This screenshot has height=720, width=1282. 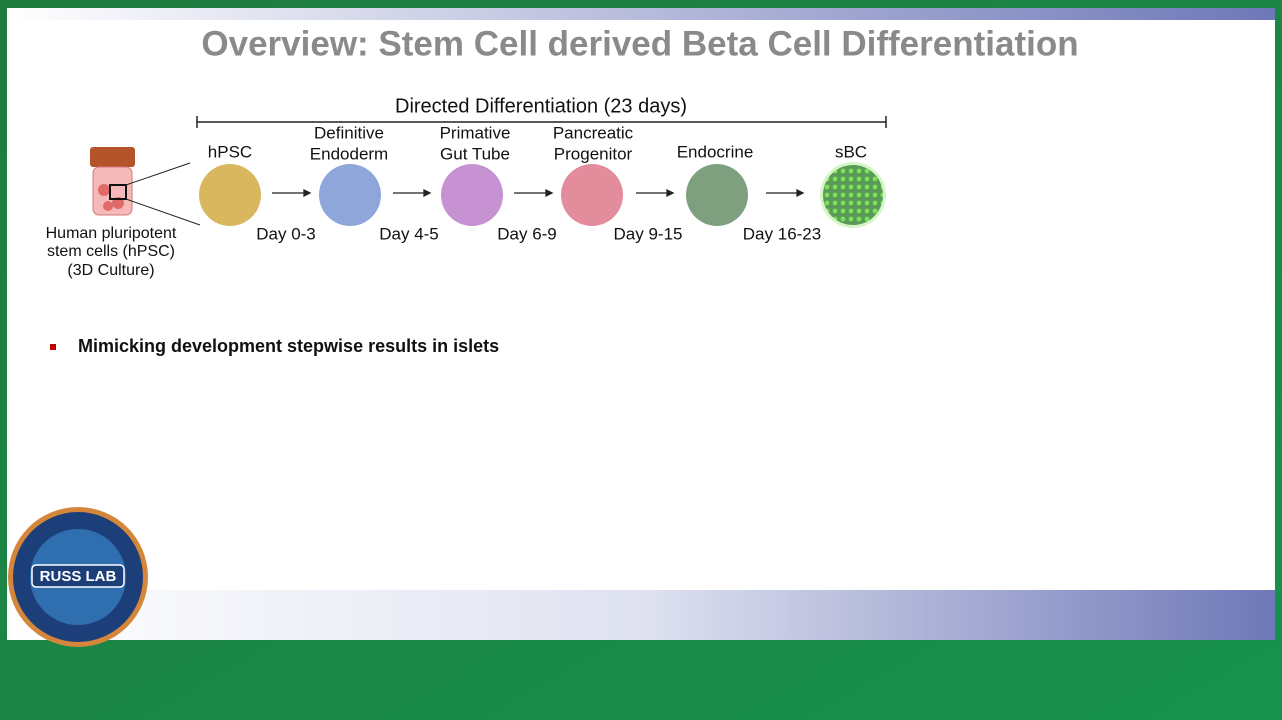 What do you see at coordinates (145, 186) in the screenshot?
I see `culture-vial` at bounding box center [145, 186].